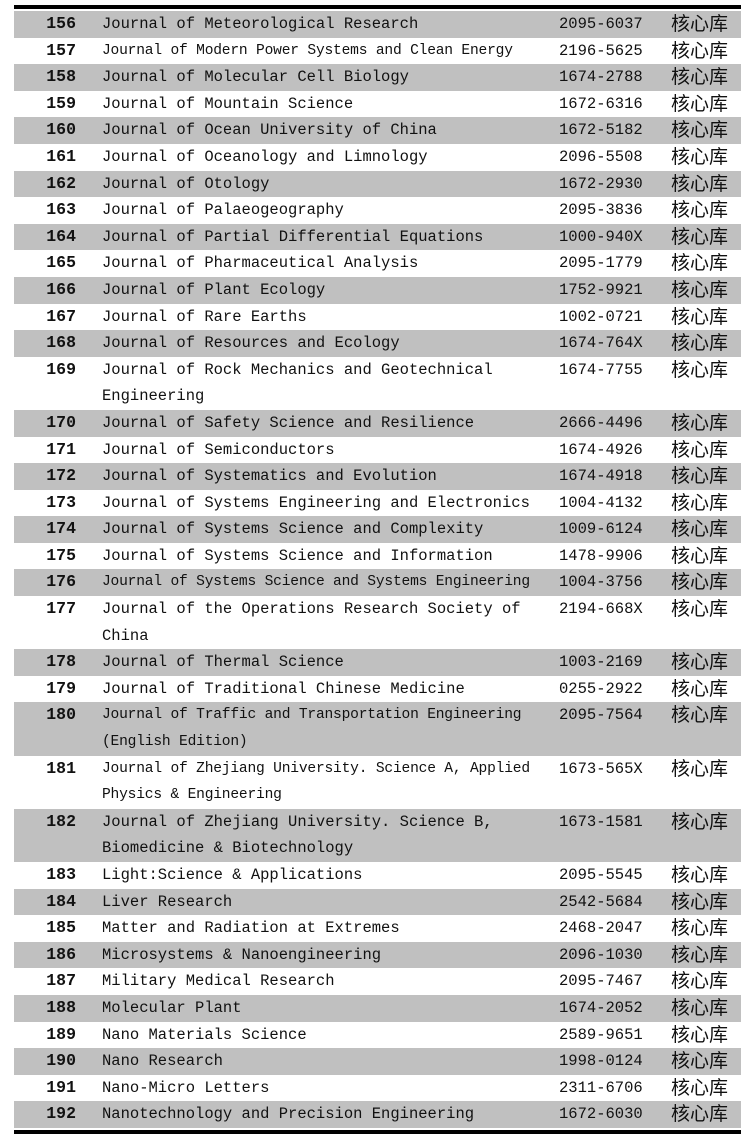 The width and height of the screenshot is (754, 1144). Describe the element at coordinates (61, 476) in the screenshot. I see `row-number: 172` at that location.